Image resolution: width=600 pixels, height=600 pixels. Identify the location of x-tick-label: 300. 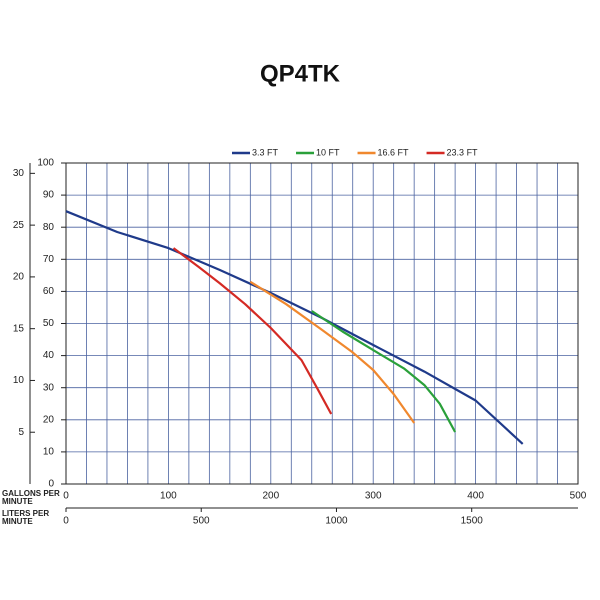
(373, 496).